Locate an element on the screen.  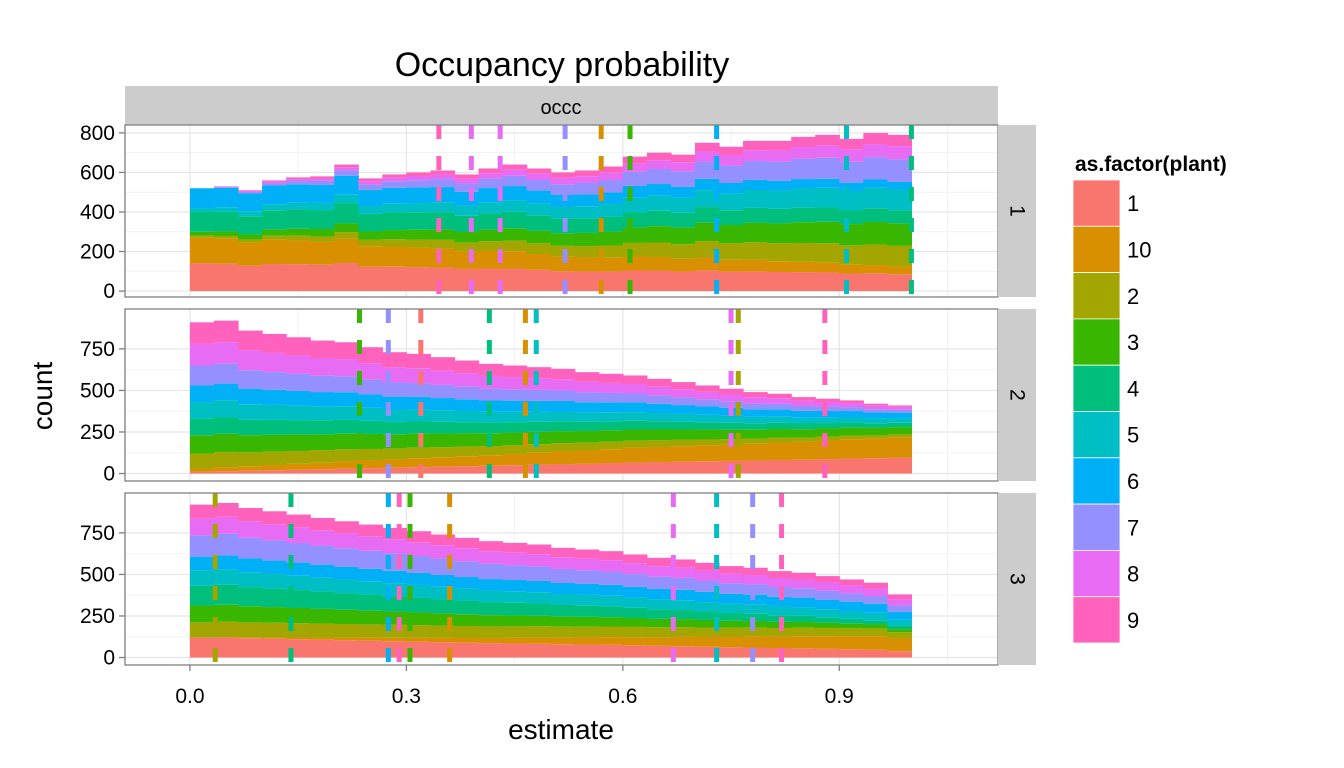
y-tick-label: 750 is located at coordinates (97, 349).